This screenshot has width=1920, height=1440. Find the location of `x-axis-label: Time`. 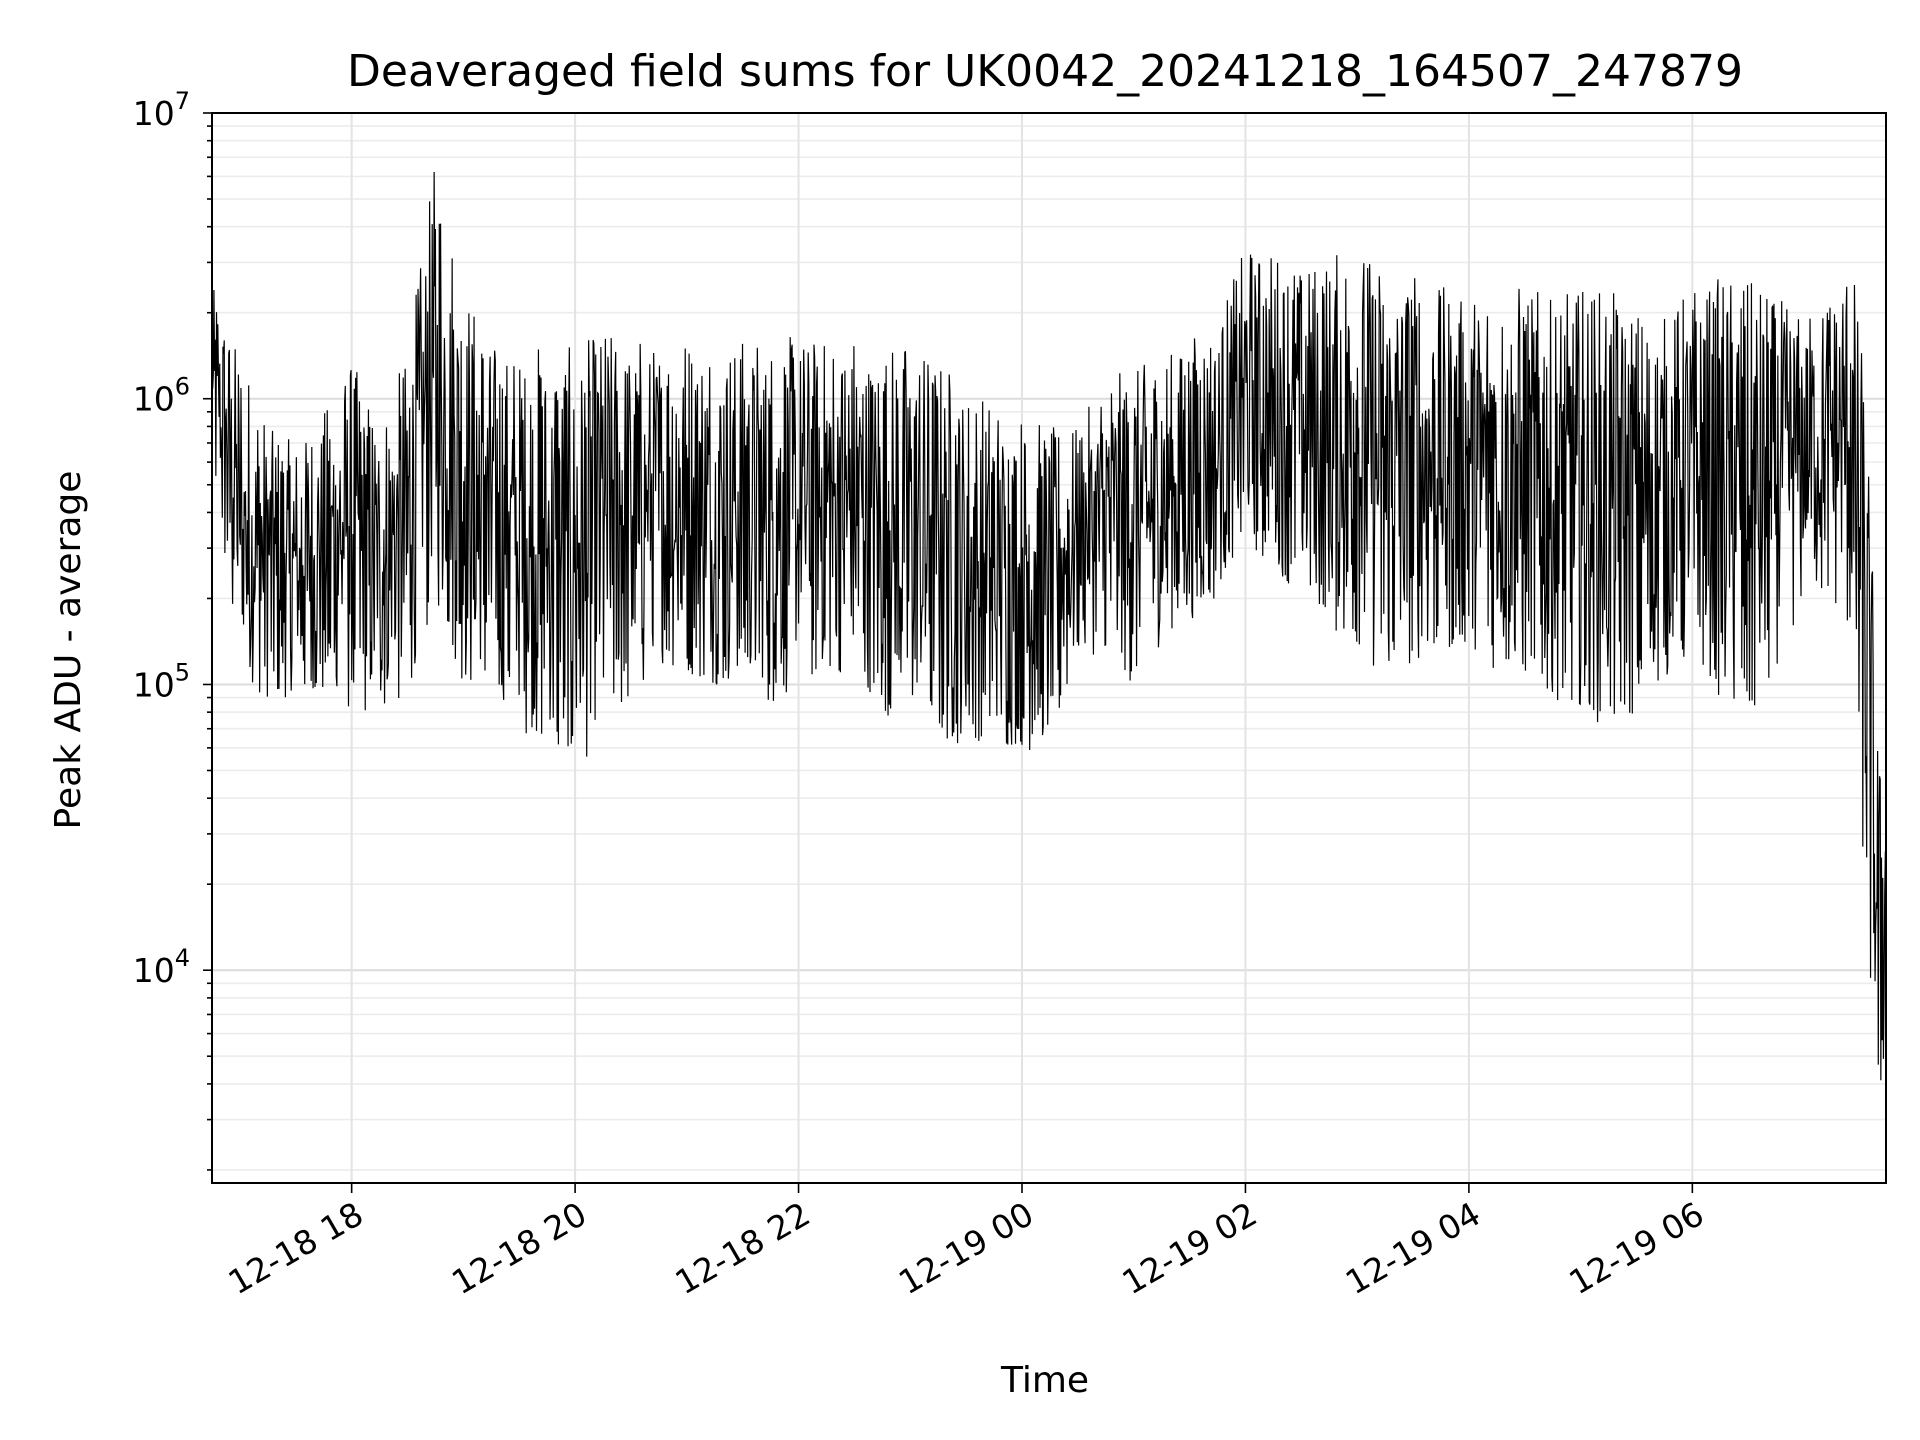

x-axis-label: Time is located at coordinates (1044, 1380).